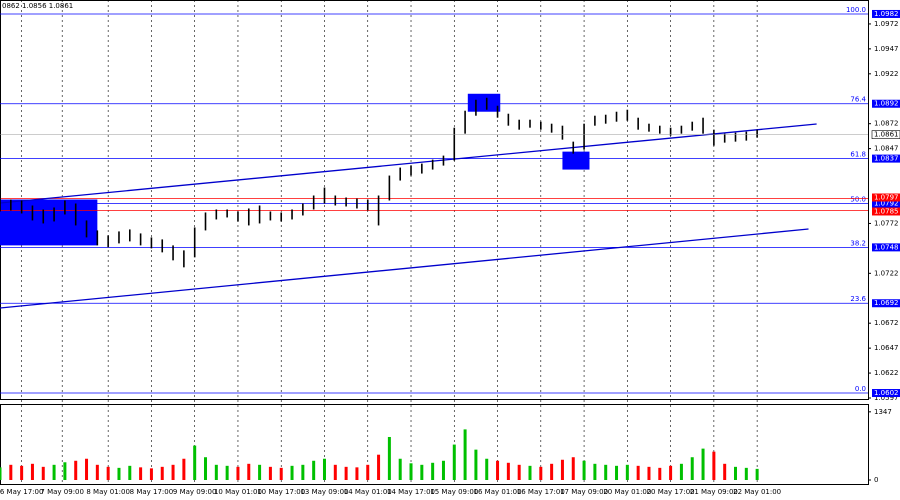  I want to click on header: 0862 1.0856 1.0861, so click(37, 6).